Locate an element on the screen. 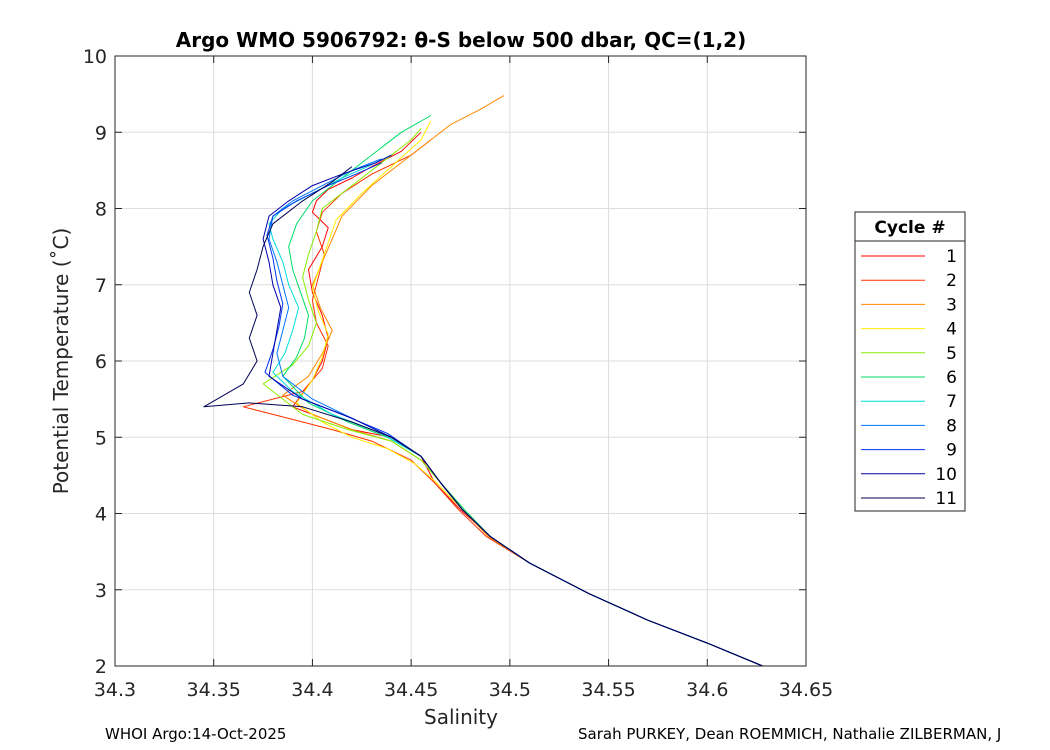  y-tick-label: 3 is located at coordinates (101, 591).